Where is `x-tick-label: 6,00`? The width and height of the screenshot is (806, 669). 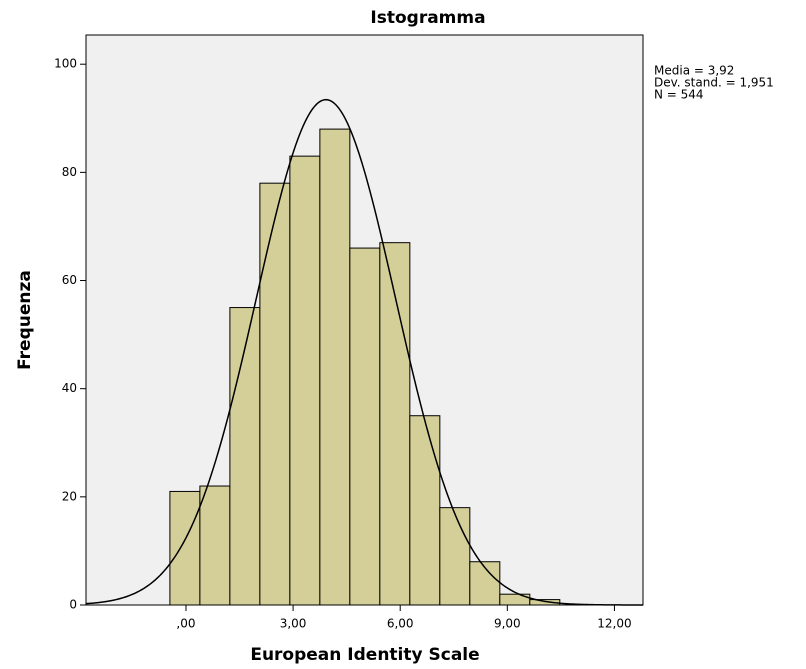
x-tick-label: 6,00 is located at coordinates (400, 624).